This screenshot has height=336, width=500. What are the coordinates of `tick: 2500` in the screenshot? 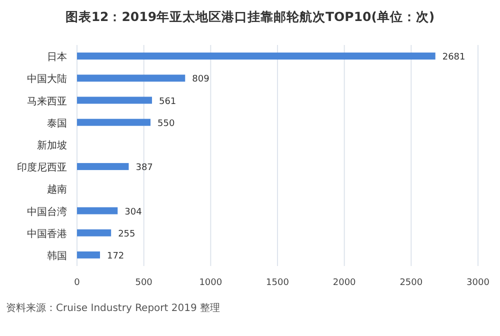 It's located at (411, 283).